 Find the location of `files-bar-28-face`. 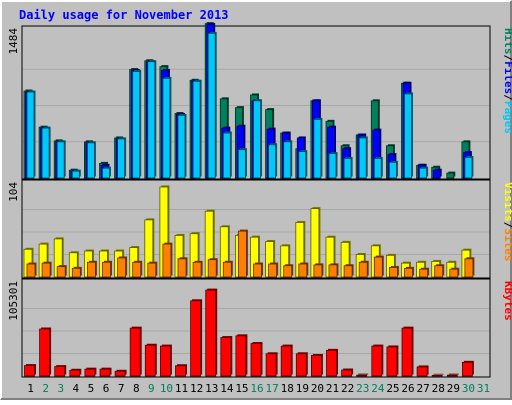

files-bar-28-face is located at coordinates (436, 174).